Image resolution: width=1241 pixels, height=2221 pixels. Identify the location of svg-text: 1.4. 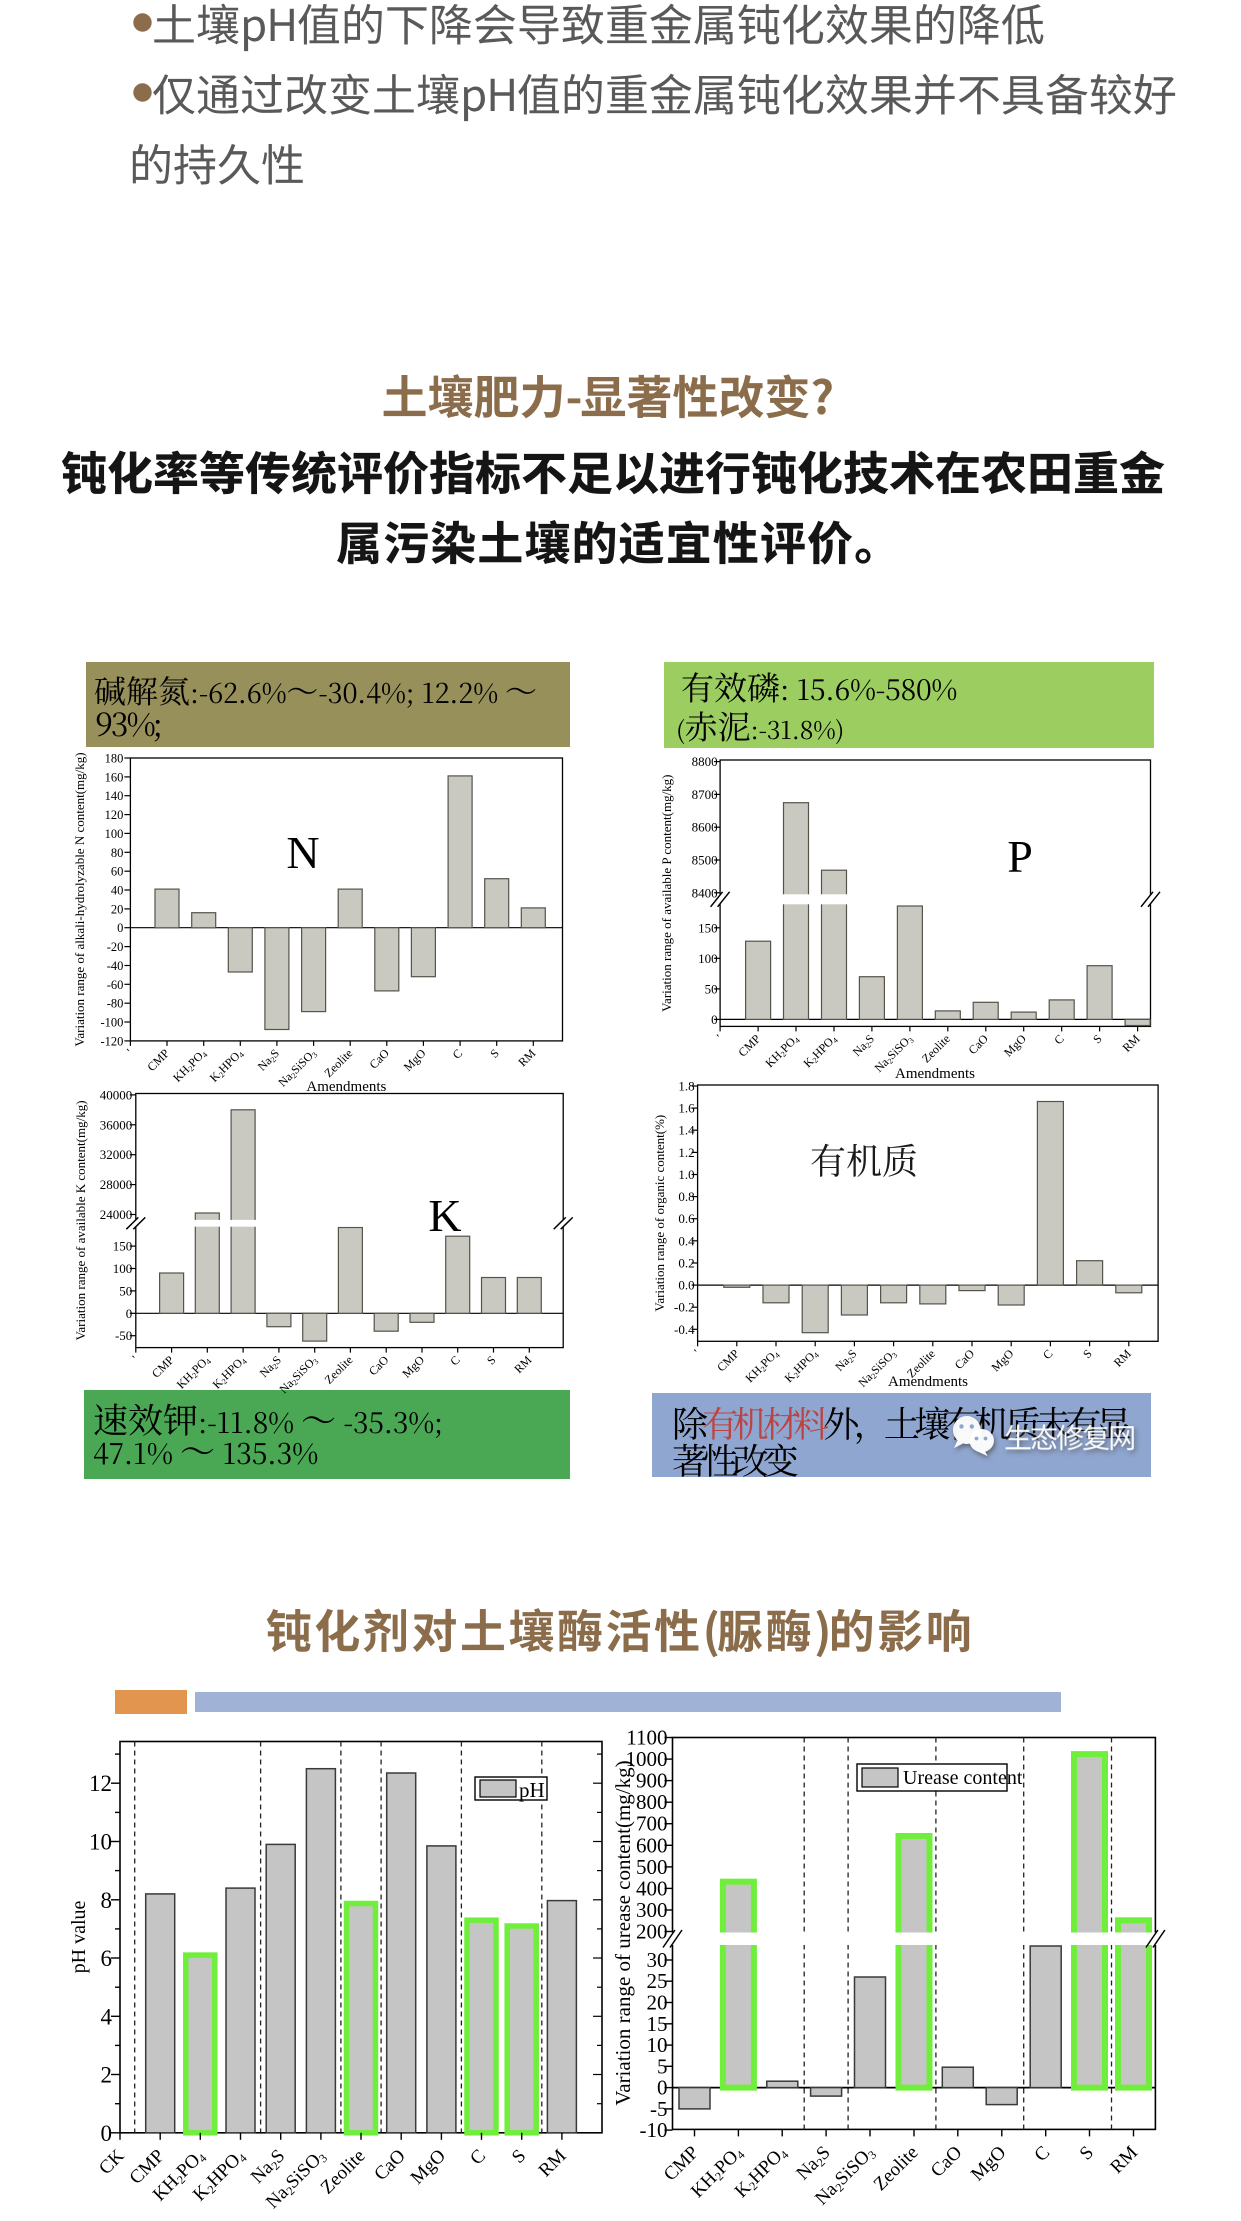
(686, 1130).